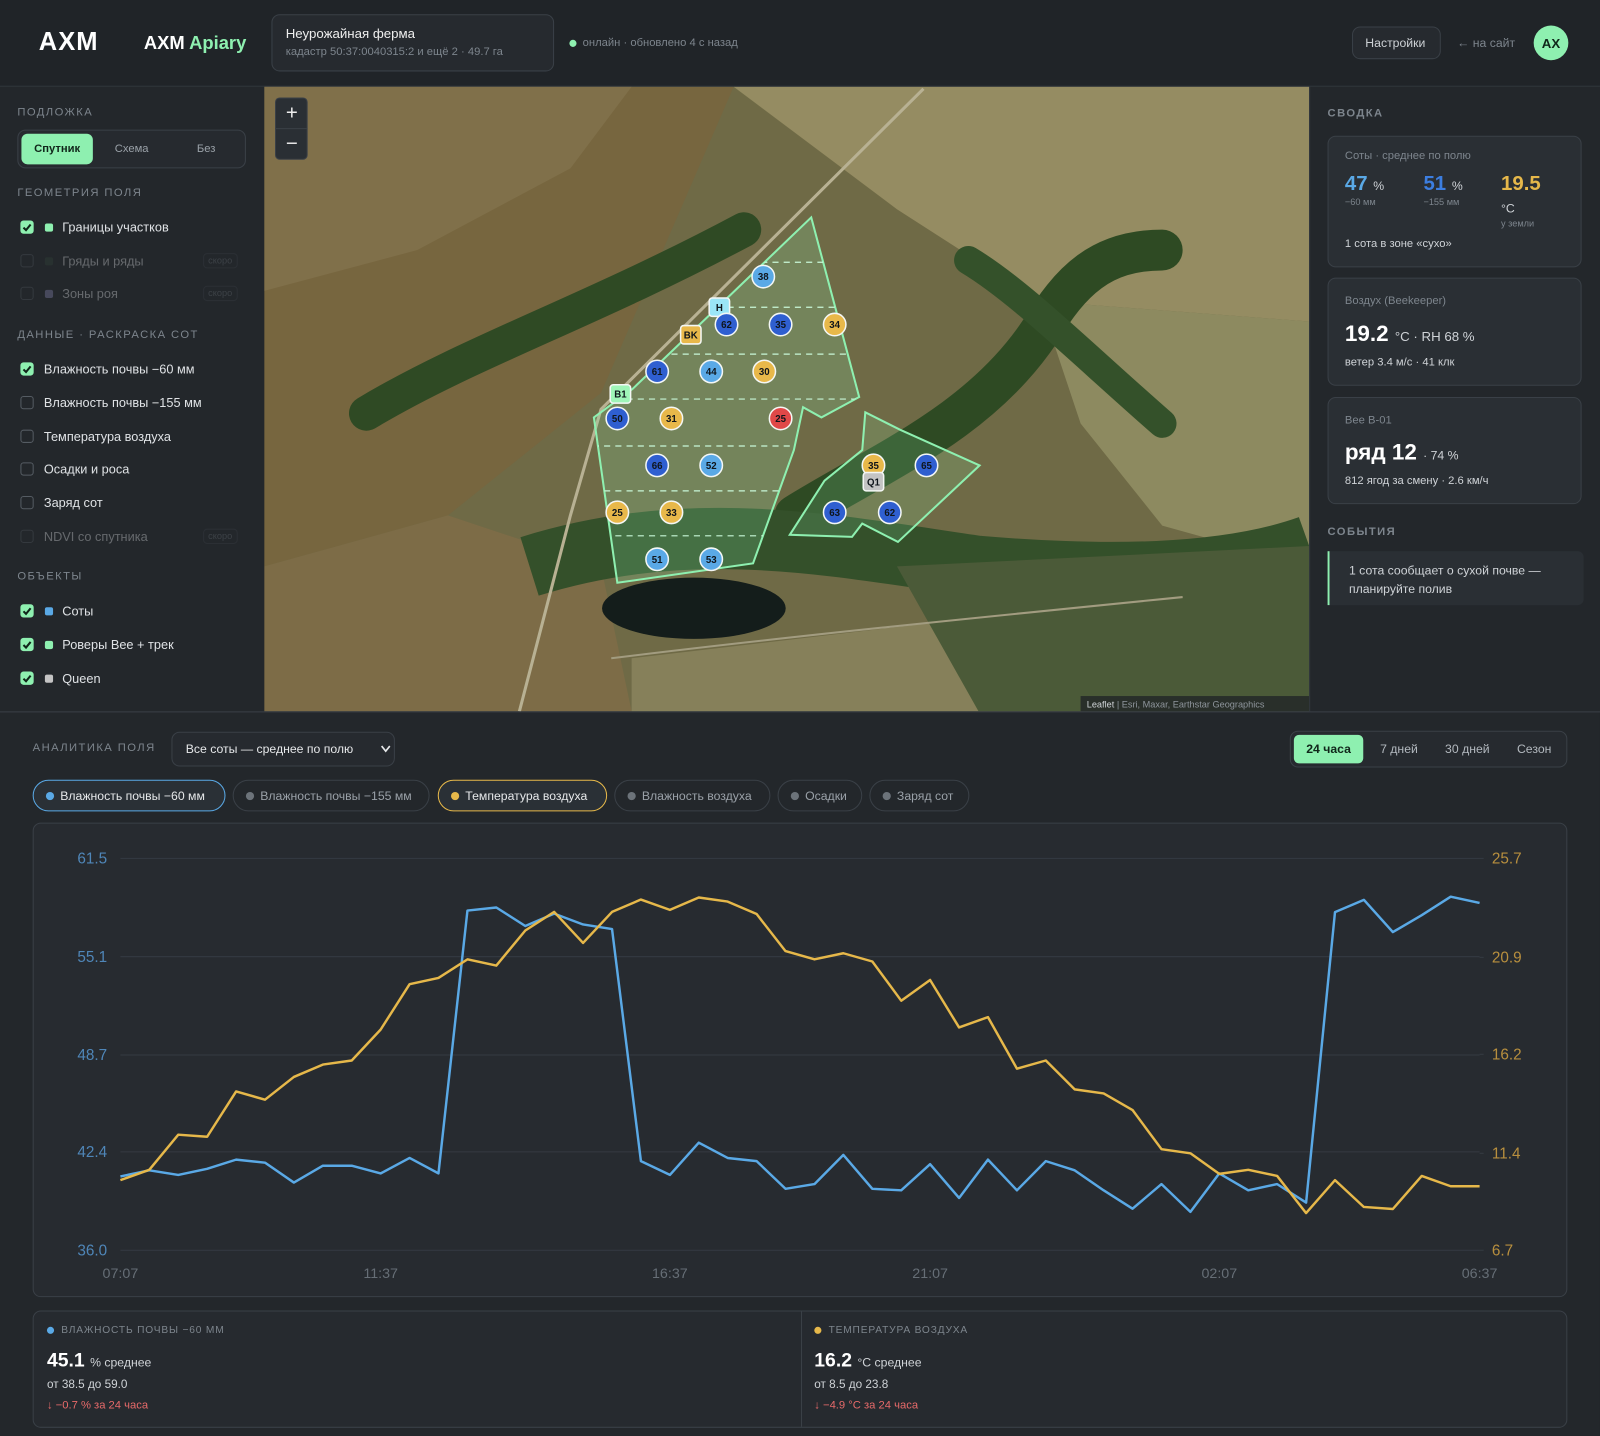 This screenshot has height=1436, width=1600. Describe the element at coordinates (413, 43) in the screenshot. I see `farm-selector` at that location.